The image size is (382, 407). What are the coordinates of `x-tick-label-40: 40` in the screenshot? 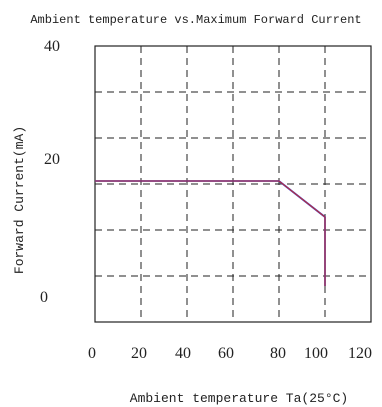 It's located at (183, 353).